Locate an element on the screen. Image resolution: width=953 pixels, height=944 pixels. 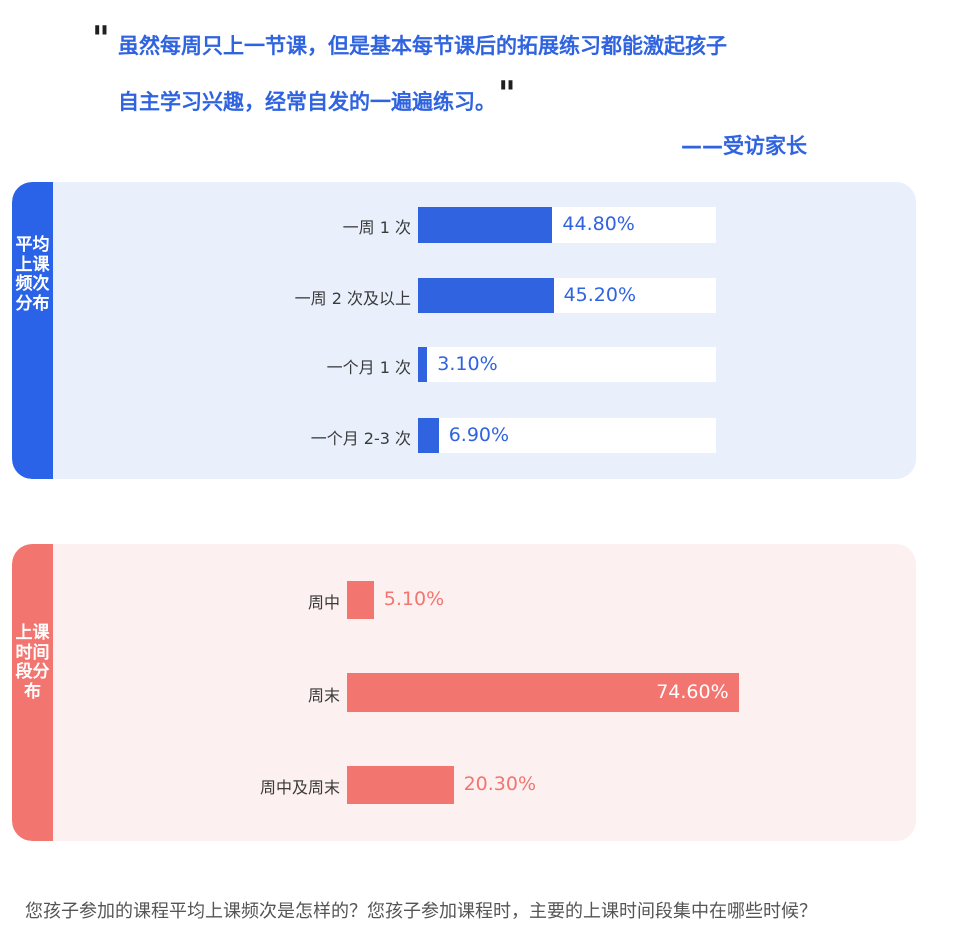
frequency-value-label: 45.20% is located at coordinates (600, 294).